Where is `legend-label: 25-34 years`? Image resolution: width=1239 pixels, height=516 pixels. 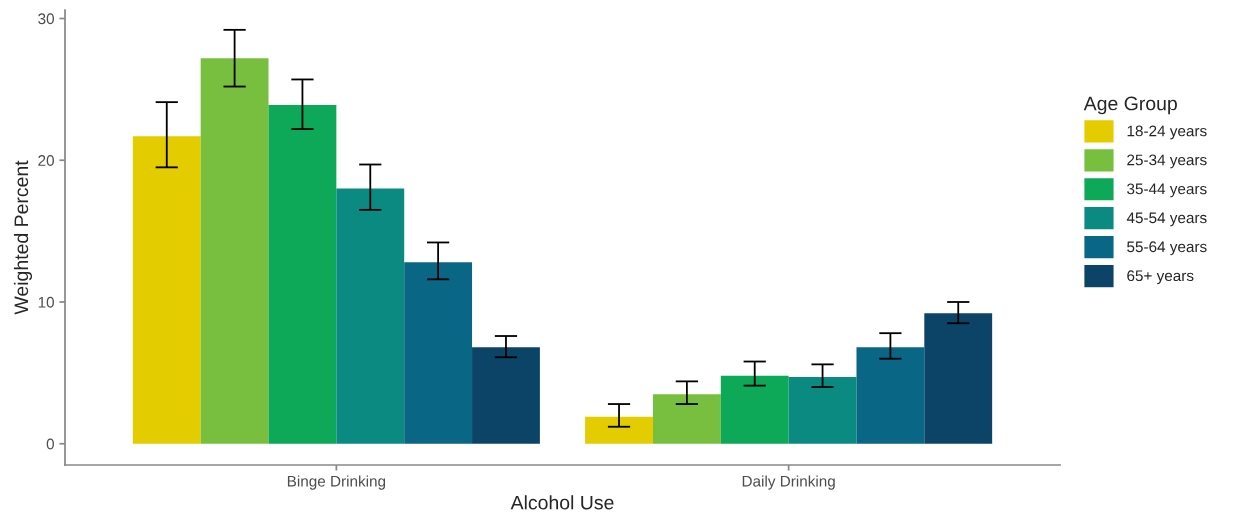
legend-label: 25-34 years is located at coordinates (1167, 161).